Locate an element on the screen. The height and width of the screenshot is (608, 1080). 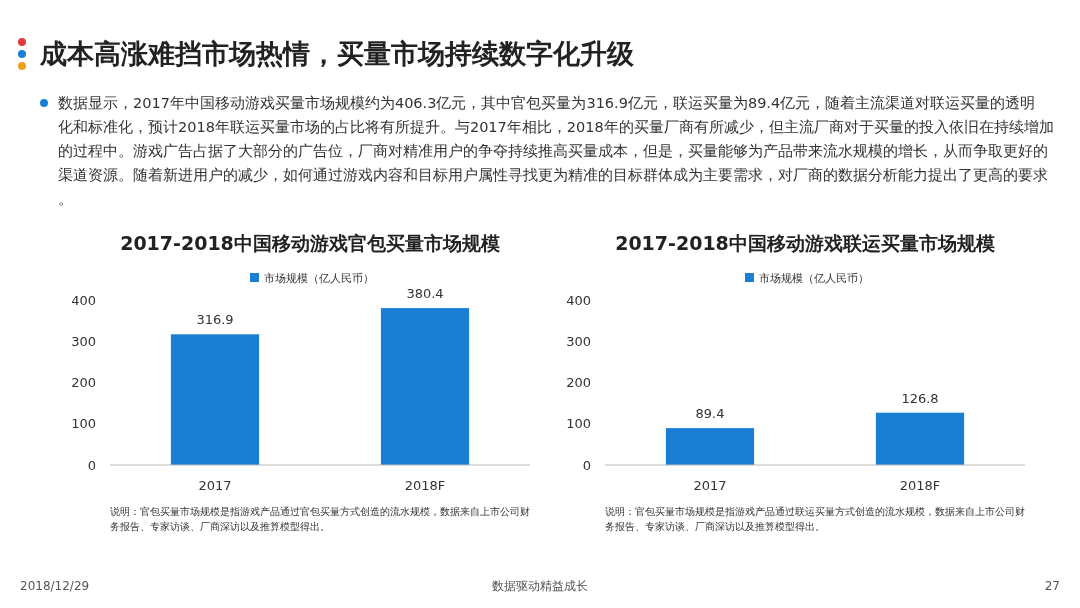
text: 说明：官包买量市场规模是指游戏产品通过官包买量方式创造的流水规模，数据来自上市公司财务报告、专家访谈、厂商深访以及推算模型得出。 is located at coordinates (320, 519).